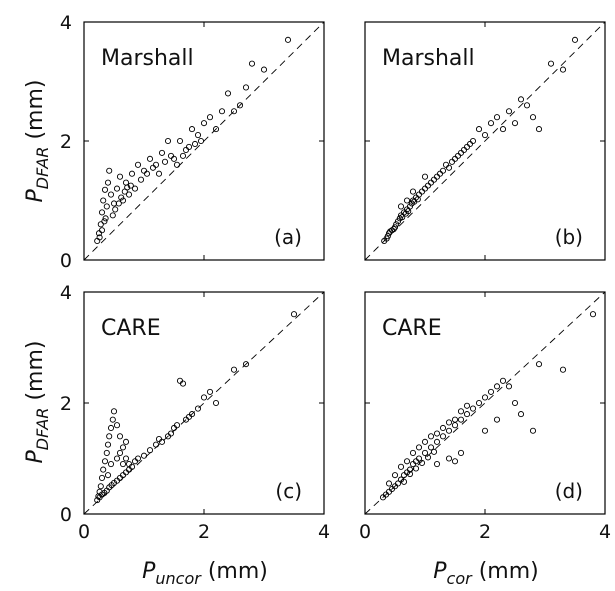 The width and height of the screenshot is (615, 591). I want to click on y-axis-label-top: PDFAR (mm), so click(37, 141).